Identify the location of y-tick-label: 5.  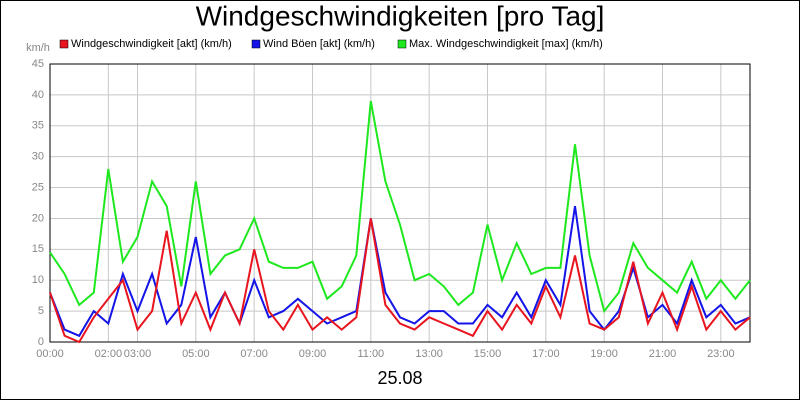
(41, 311).